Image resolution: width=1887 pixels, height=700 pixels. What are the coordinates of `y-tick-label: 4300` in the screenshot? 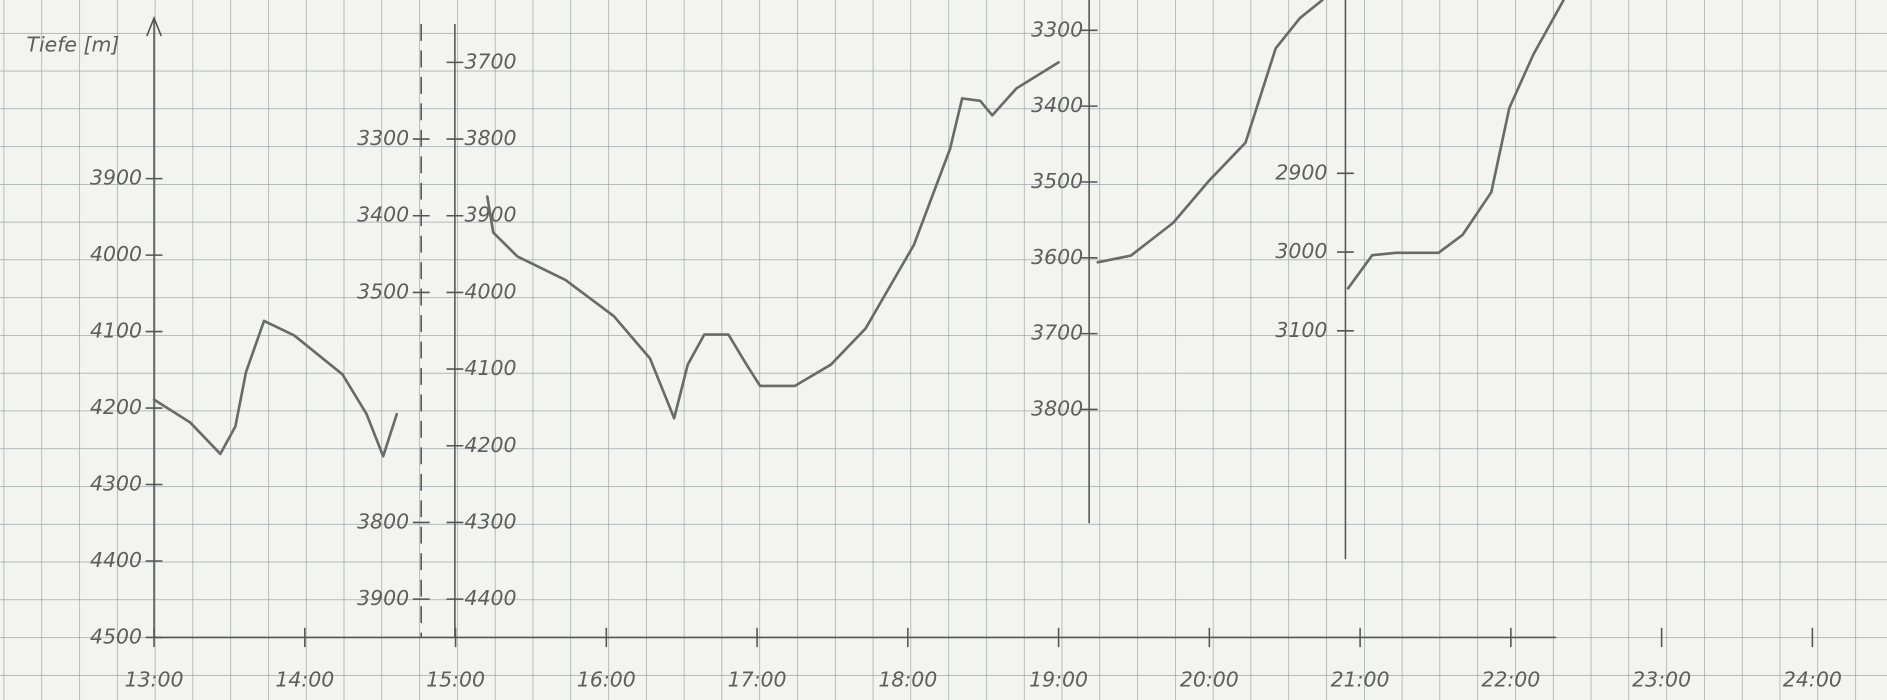 It's located at (116, 484).